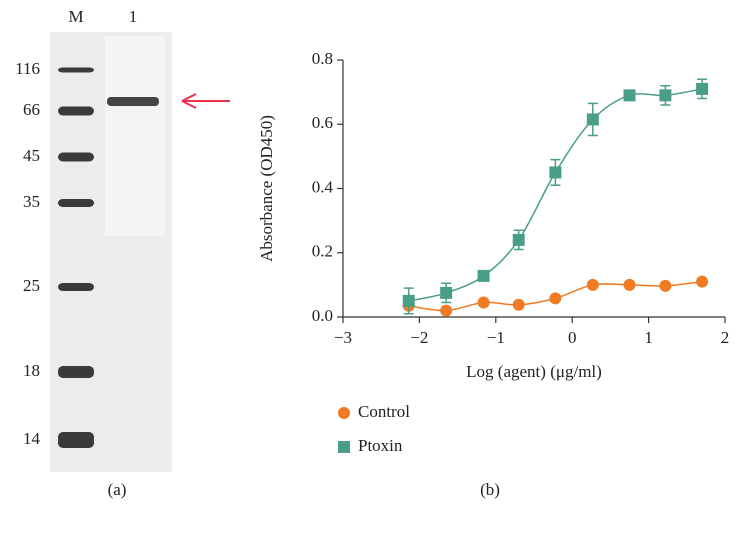  Describe the element at coordinates (648, 337) in the screenshot. I see `x-tick-label: 1` at that location.